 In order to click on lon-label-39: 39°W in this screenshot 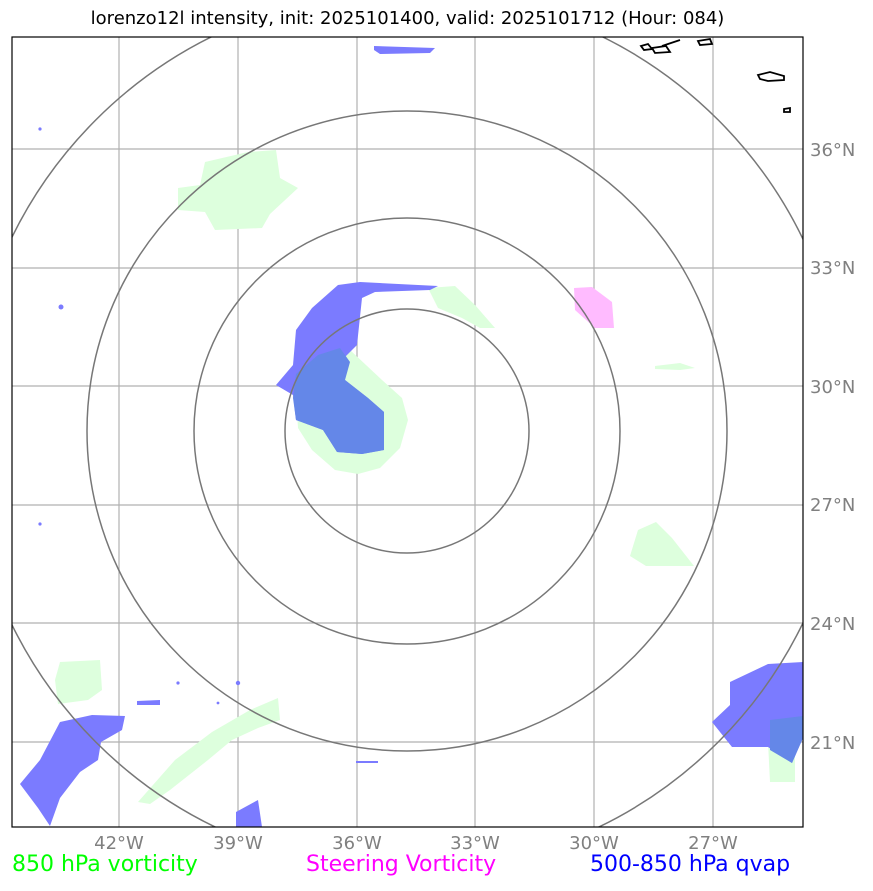, I will do `click(238, 843)`.